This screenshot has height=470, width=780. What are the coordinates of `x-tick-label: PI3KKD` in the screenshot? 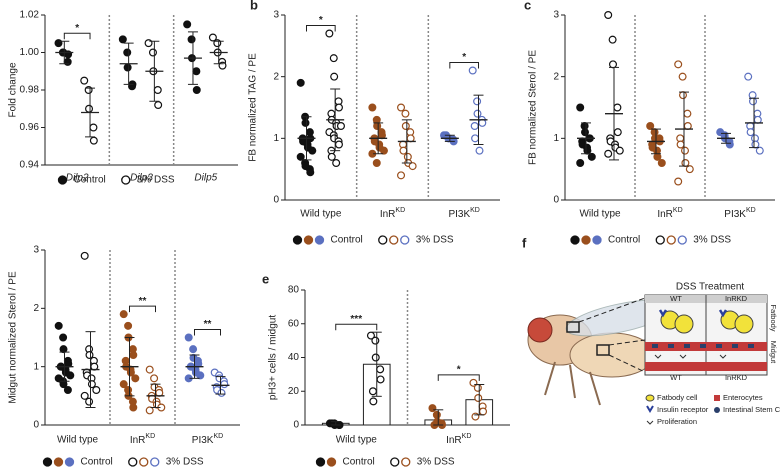 It's located at (463, 213).